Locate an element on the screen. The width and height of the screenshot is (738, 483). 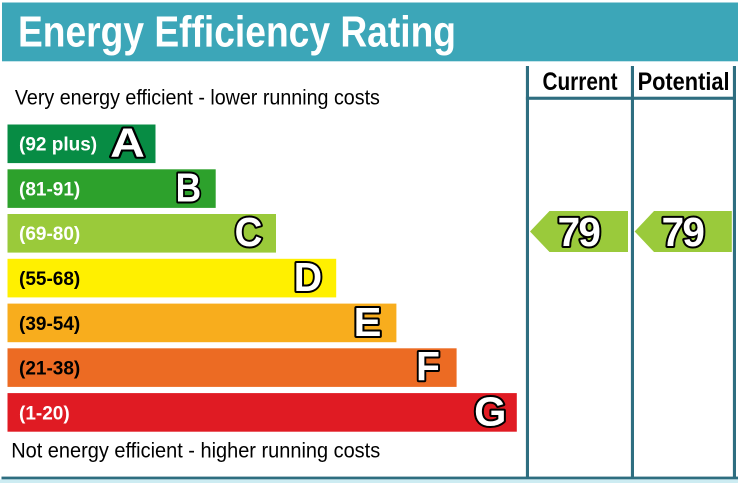
svg-text: C is located at coordinates (249, 232).